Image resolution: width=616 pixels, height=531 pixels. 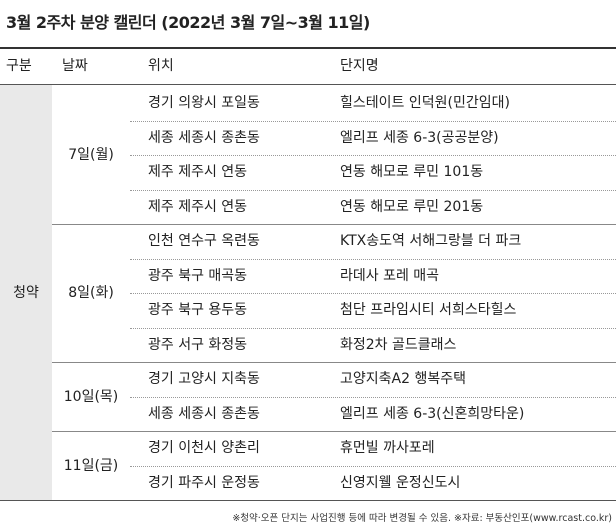 I want to click on location: 경기 파주시 운정동, so click(x=204, y=482).